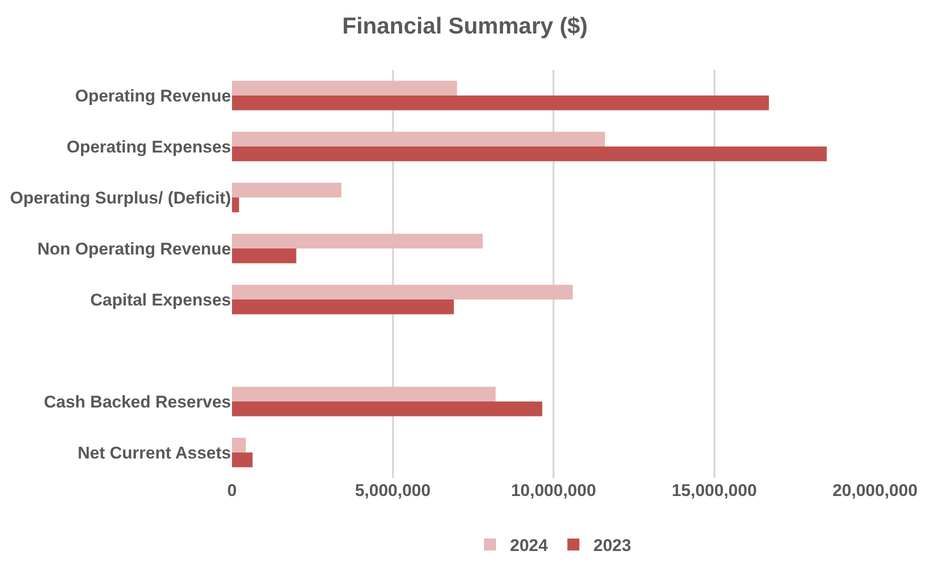 The width and height of the screenshot is (930, 573). What do you see at coordinates (134, 248) in the screenshot?
I see `y-tick-label: Non Operating Revenue` at bounding box center [134, 248].